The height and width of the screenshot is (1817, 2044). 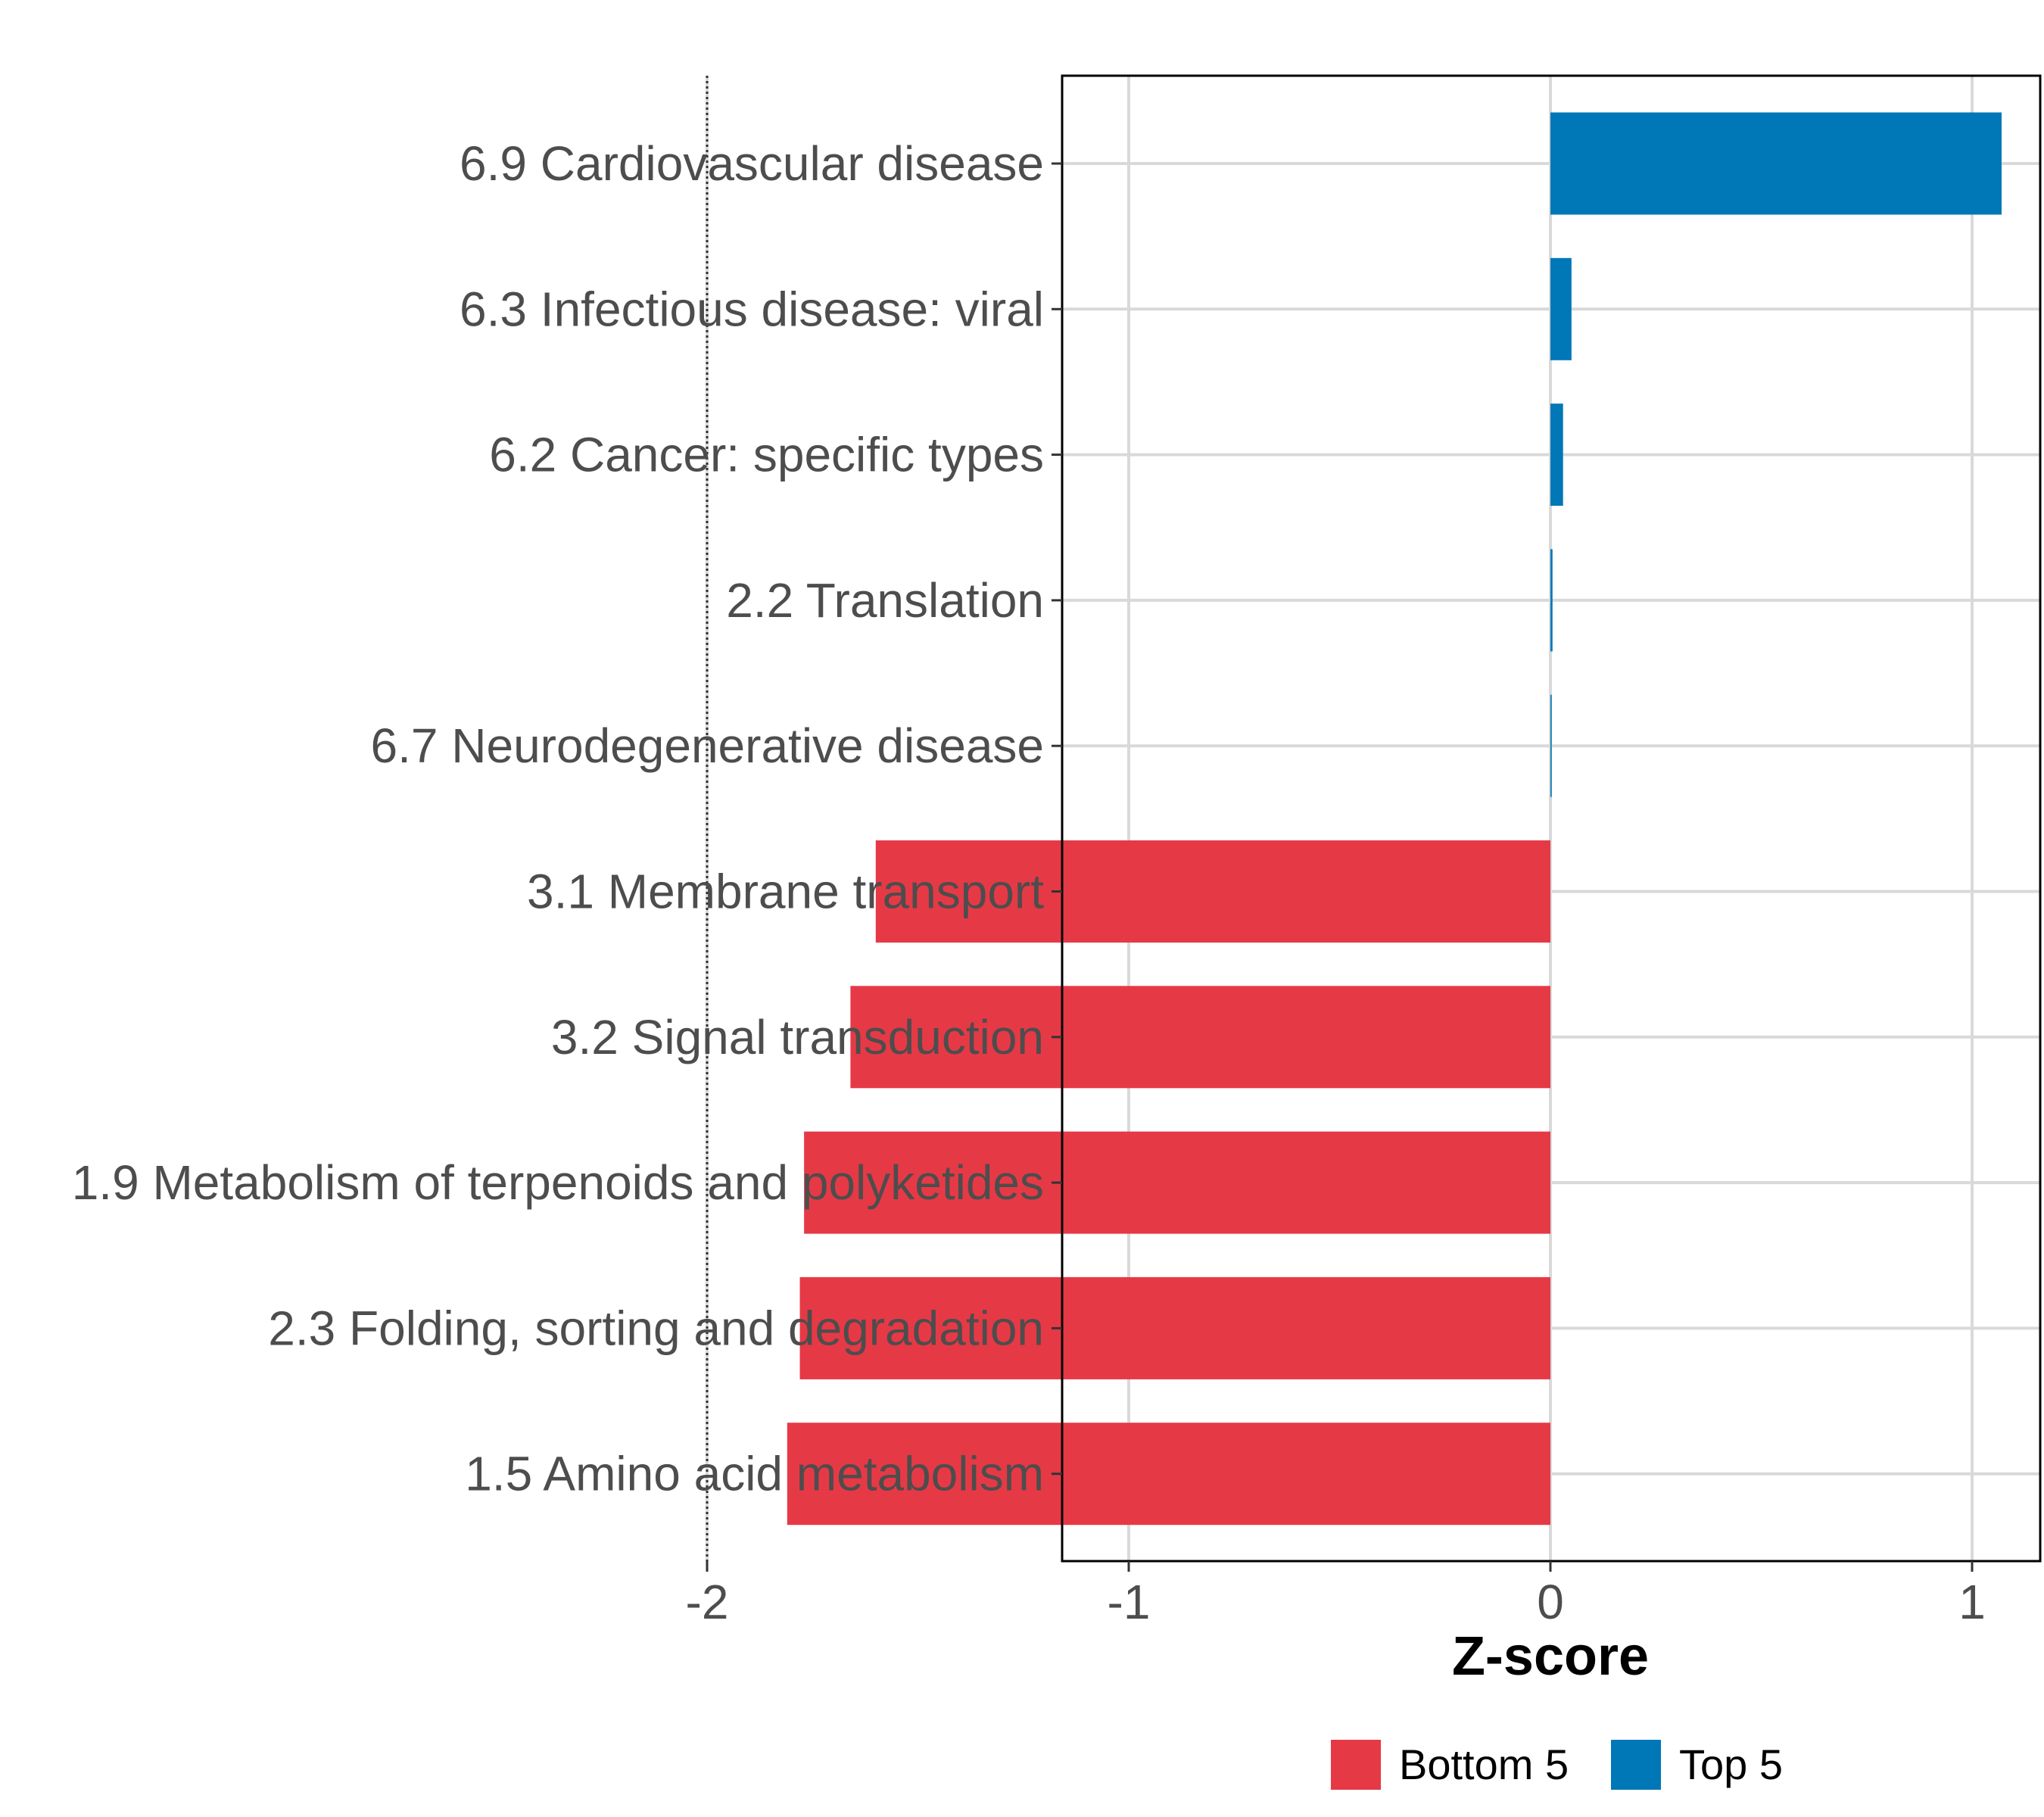 What do you see at coordinates (752, 163) in the screenshot?
I see `category-label: 6.9 Cardiovascular disease` at bounding box center [752, 163].